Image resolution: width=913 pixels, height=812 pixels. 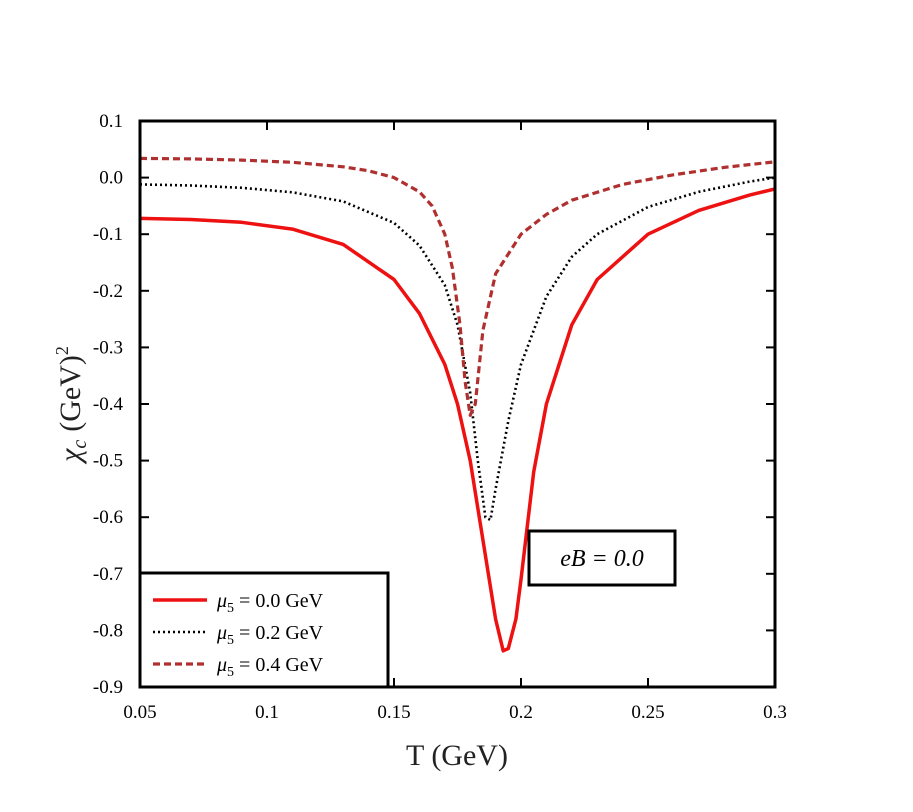 What do you see at coordinates (521, 712) in the screenshot?
I see `x-tick-label: 0.2` at bounding box center [521, 712].